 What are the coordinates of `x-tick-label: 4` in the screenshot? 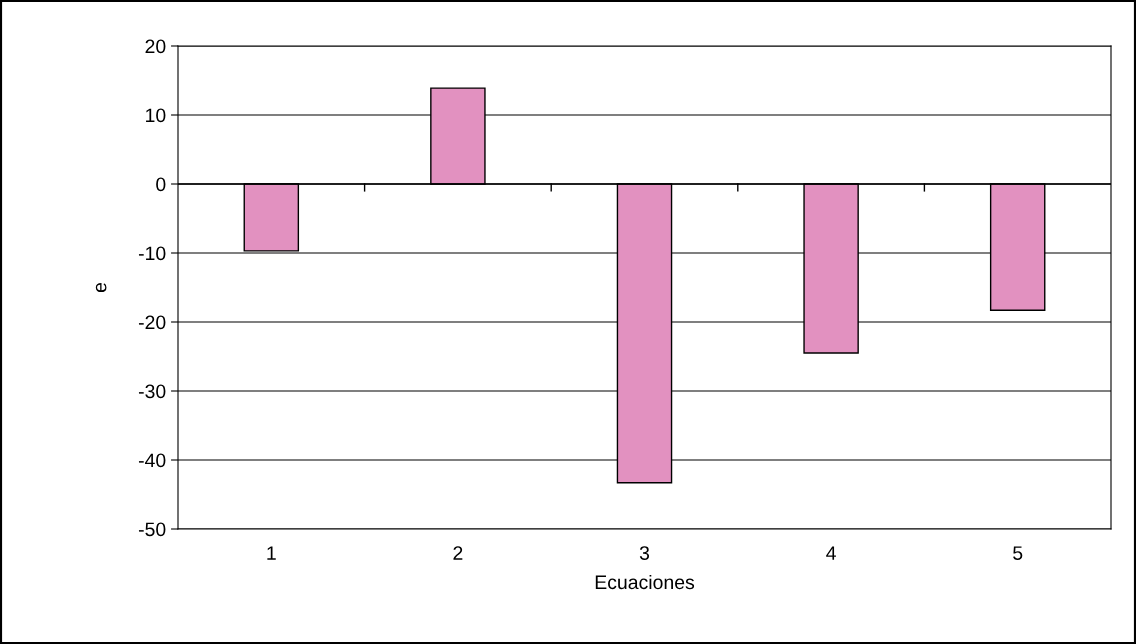 It's located at (831, 553).